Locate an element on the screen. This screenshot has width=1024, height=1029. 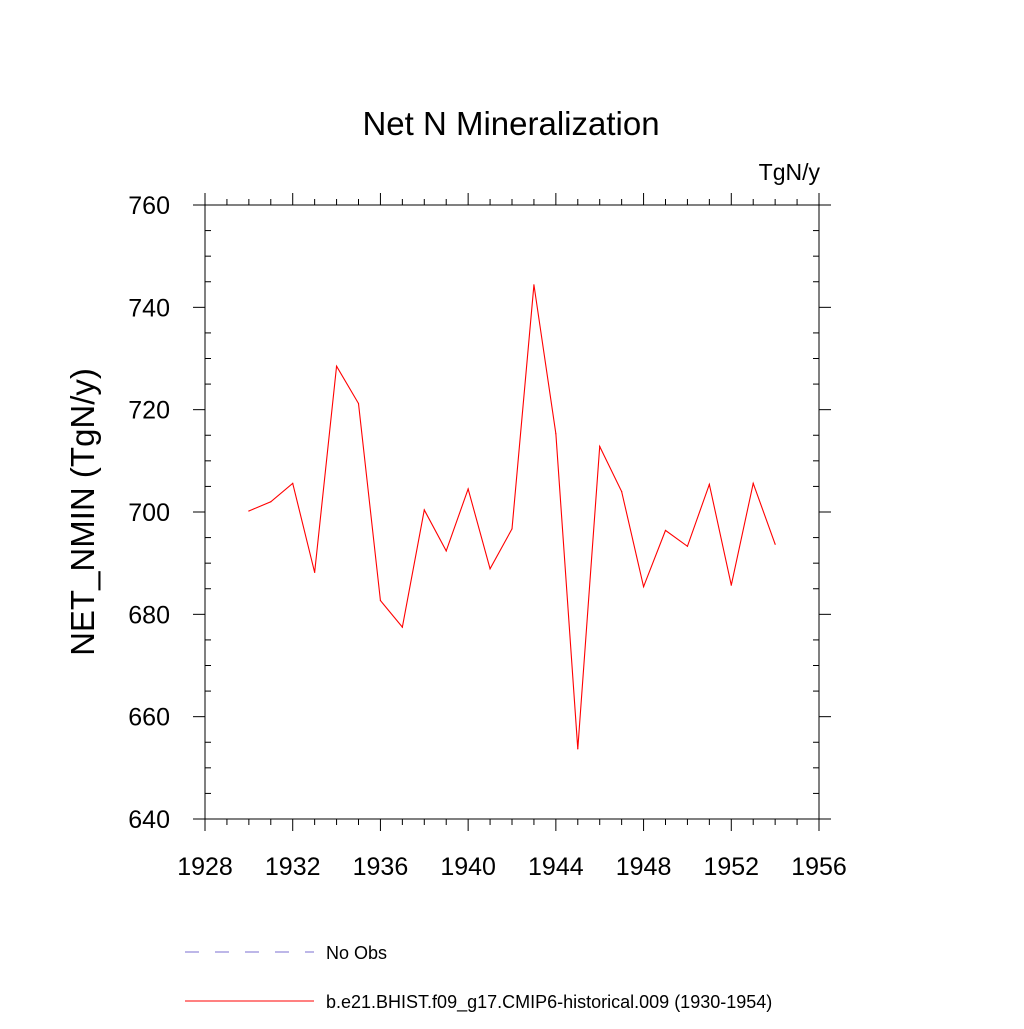
y-tick-label: 680 is located at coordinates (149, 615).